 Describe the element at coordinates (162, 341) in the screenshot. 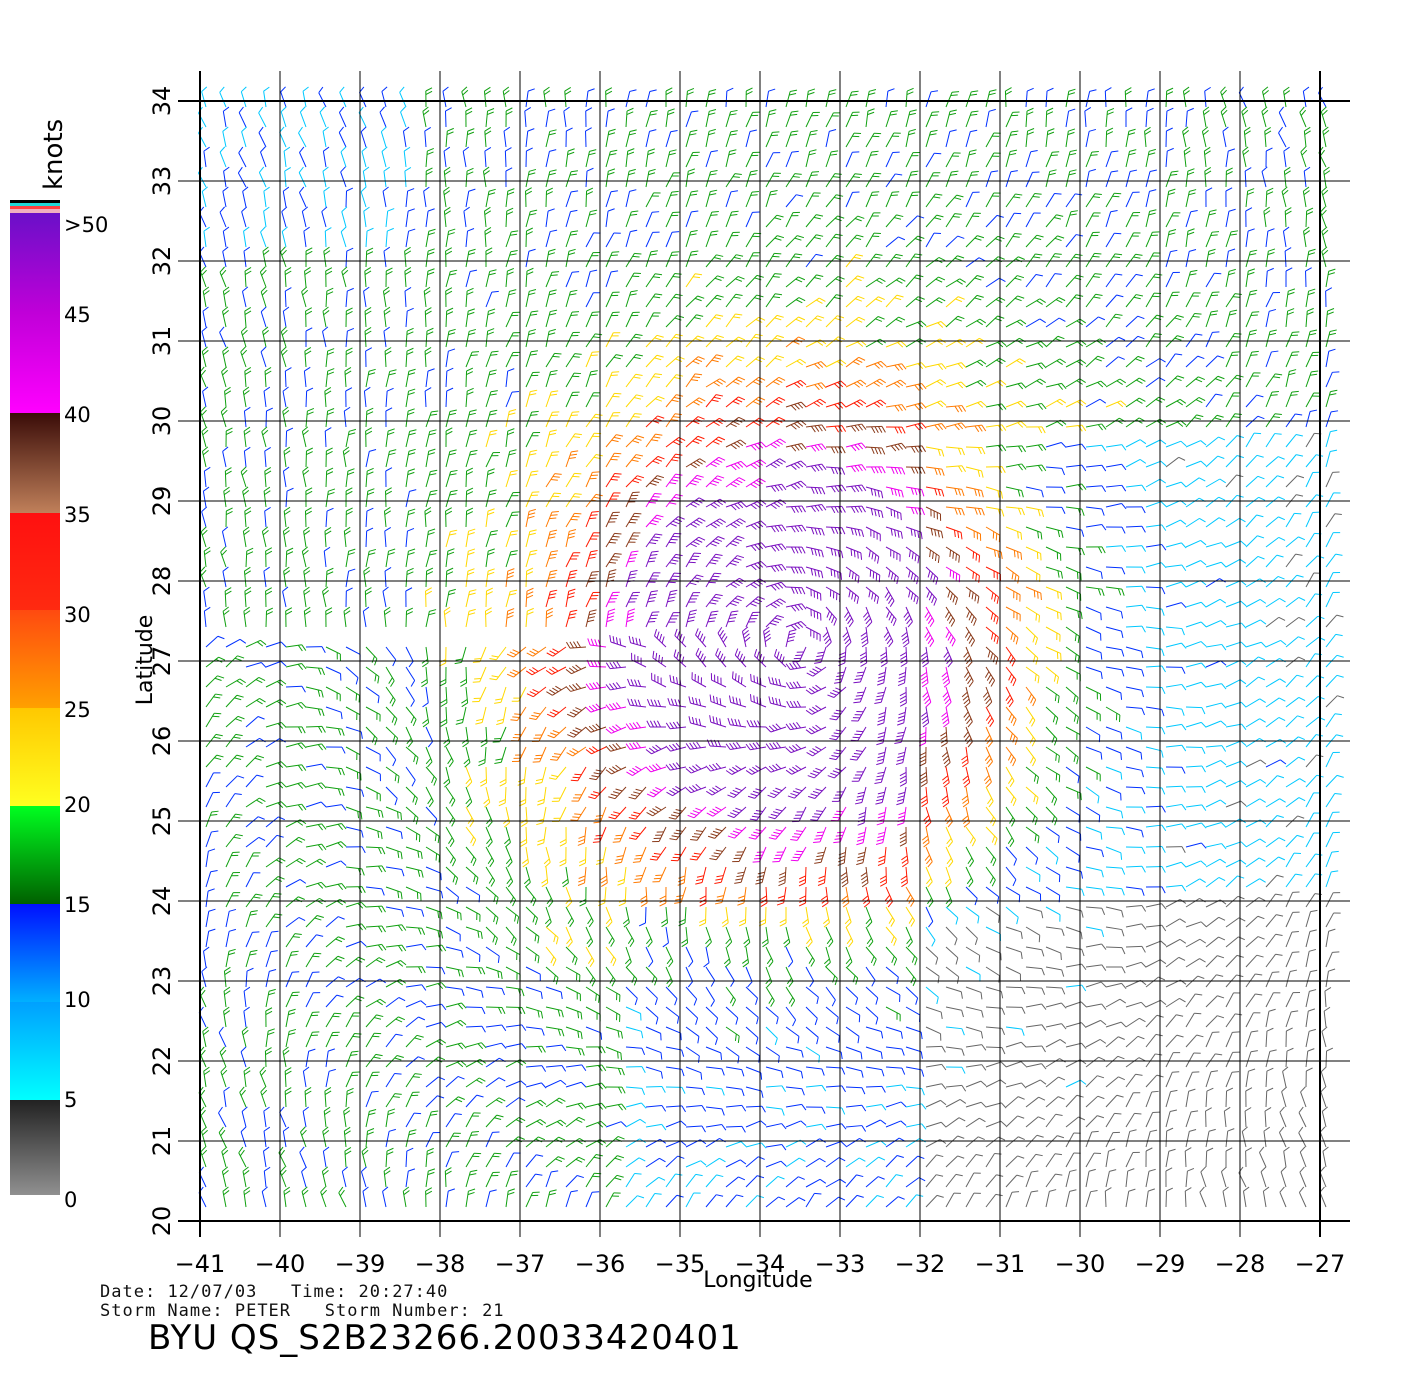

I see `y-tick-label: 31` at that location.